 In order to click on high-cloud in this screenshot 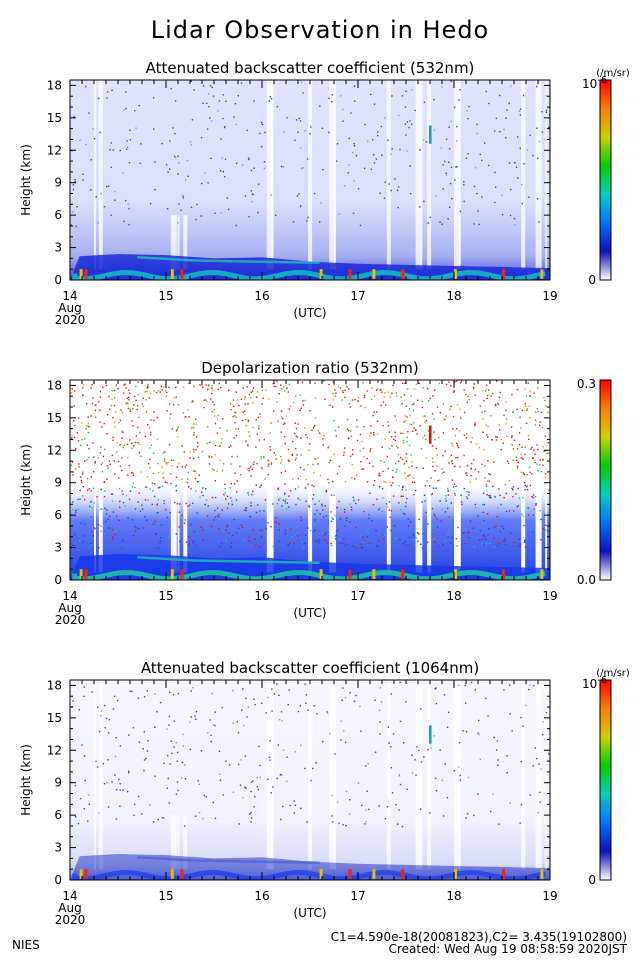, I will do `click(430, 134)`.